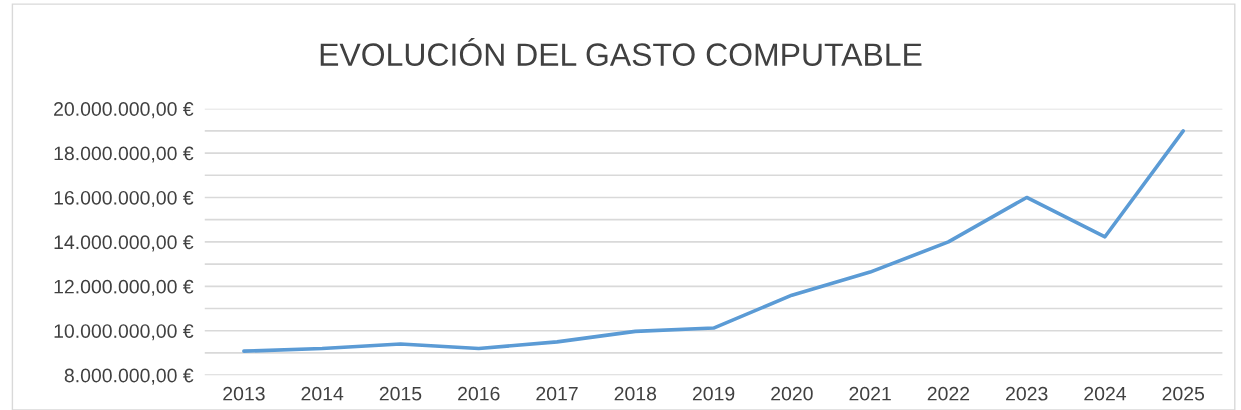 The height and width of the screenshot is (410, 1241). I want to click on y-tick-label: 16.000.000,00 €, so click(124, 199).